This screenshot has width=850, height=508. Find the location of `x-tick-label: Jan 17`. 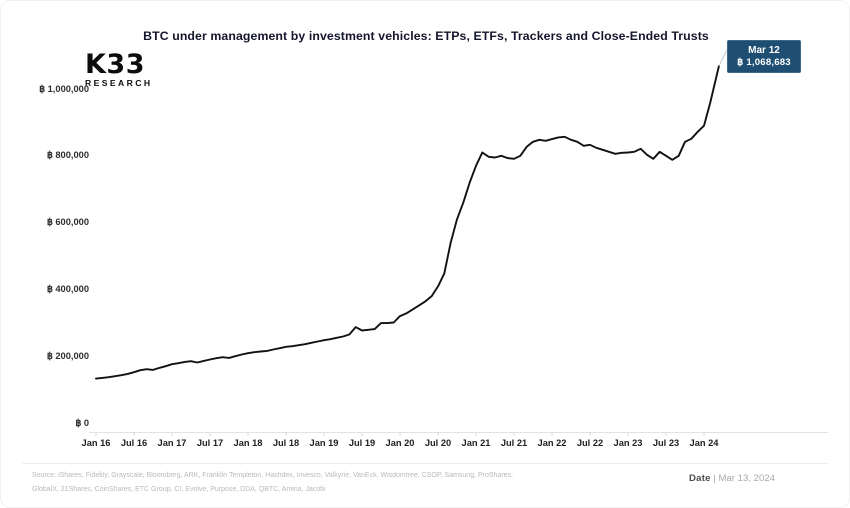

x-tick-label: Jan 17 is located at coordinates (172, 443).